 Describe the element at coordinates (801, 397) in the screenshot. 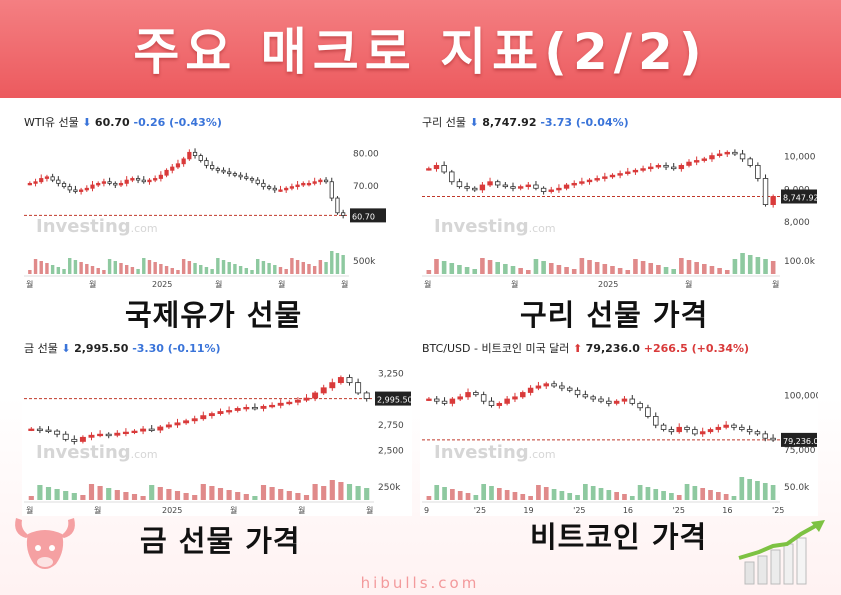

I see `y-tick-label: 100,000` at that location.